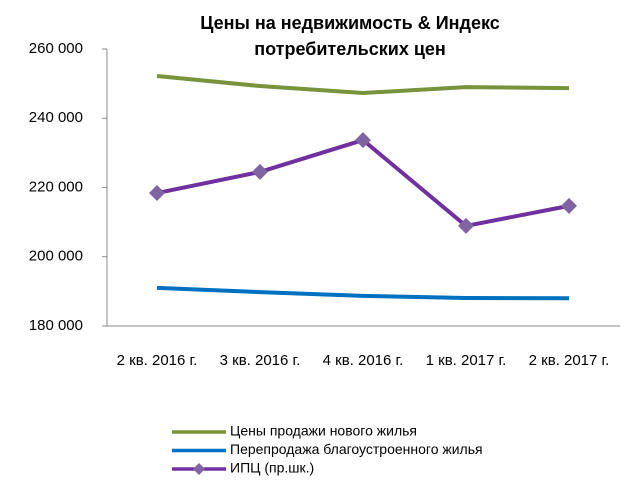  I want to click on y-tick-label: 240 000, so click(56, 117).